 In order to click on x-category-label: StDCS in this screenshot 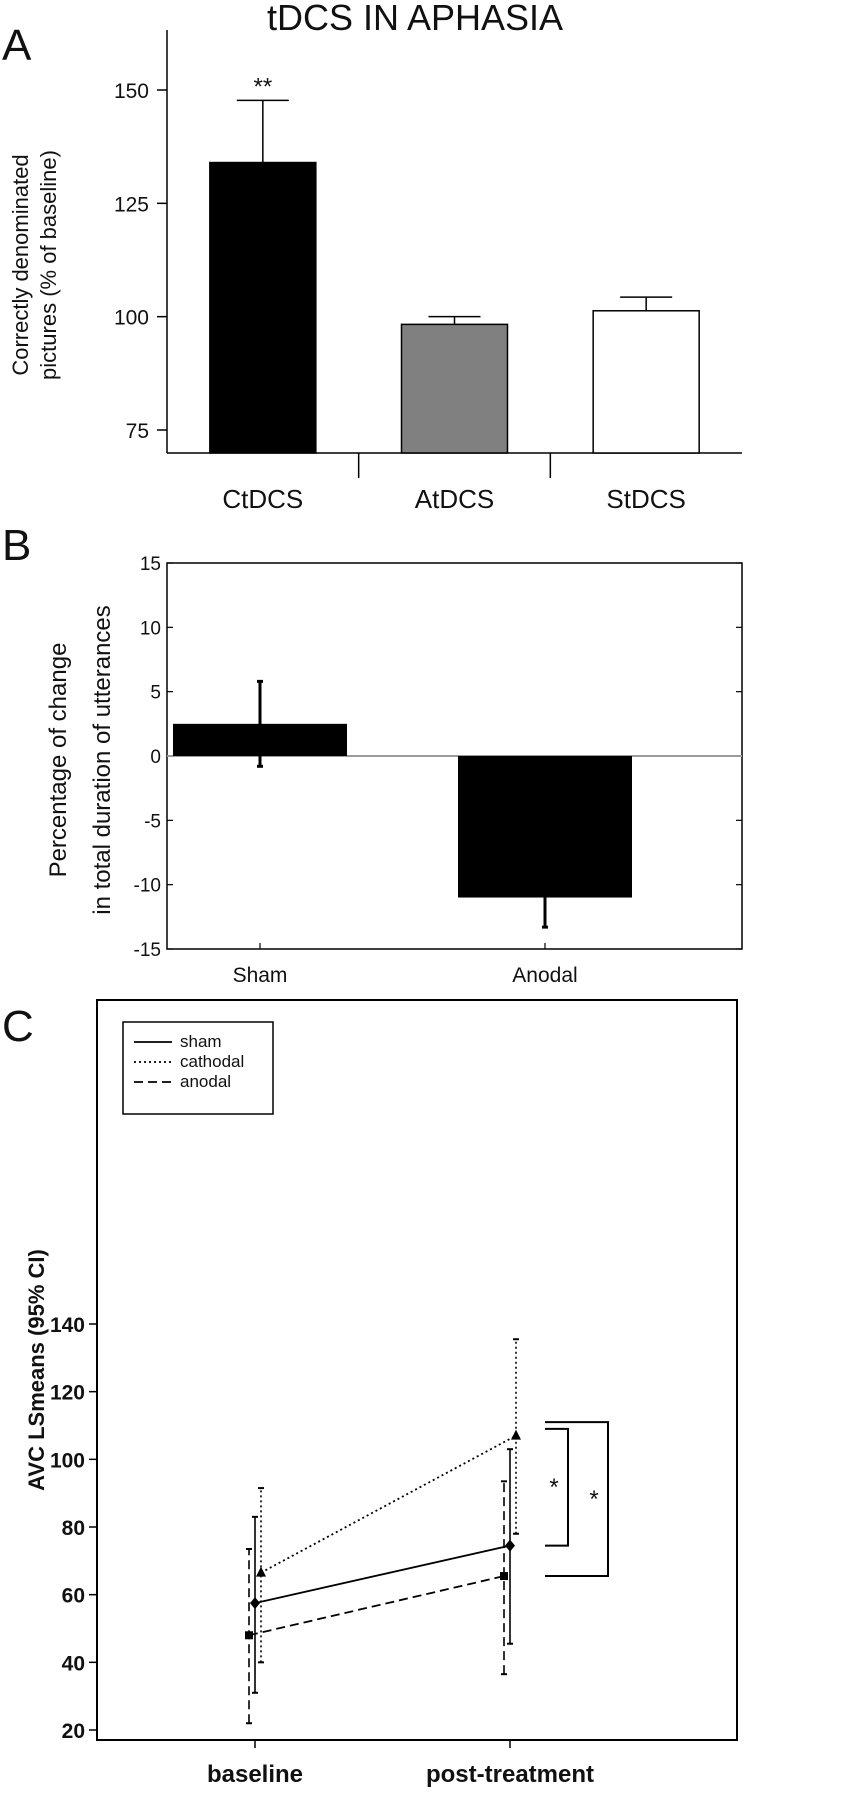, I will do `click(645, 499)`.